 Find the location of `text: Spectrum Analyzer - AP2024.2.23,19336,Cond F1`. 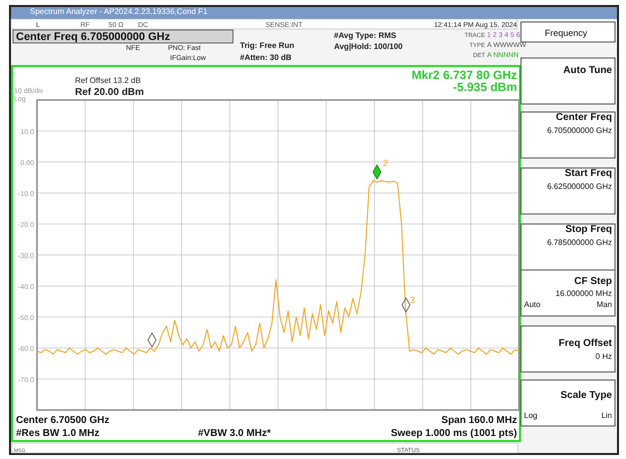

text: Spectrum Analyzer - AP2024.2.23,19336,Cond F1 is located at coordinates (119, 11).